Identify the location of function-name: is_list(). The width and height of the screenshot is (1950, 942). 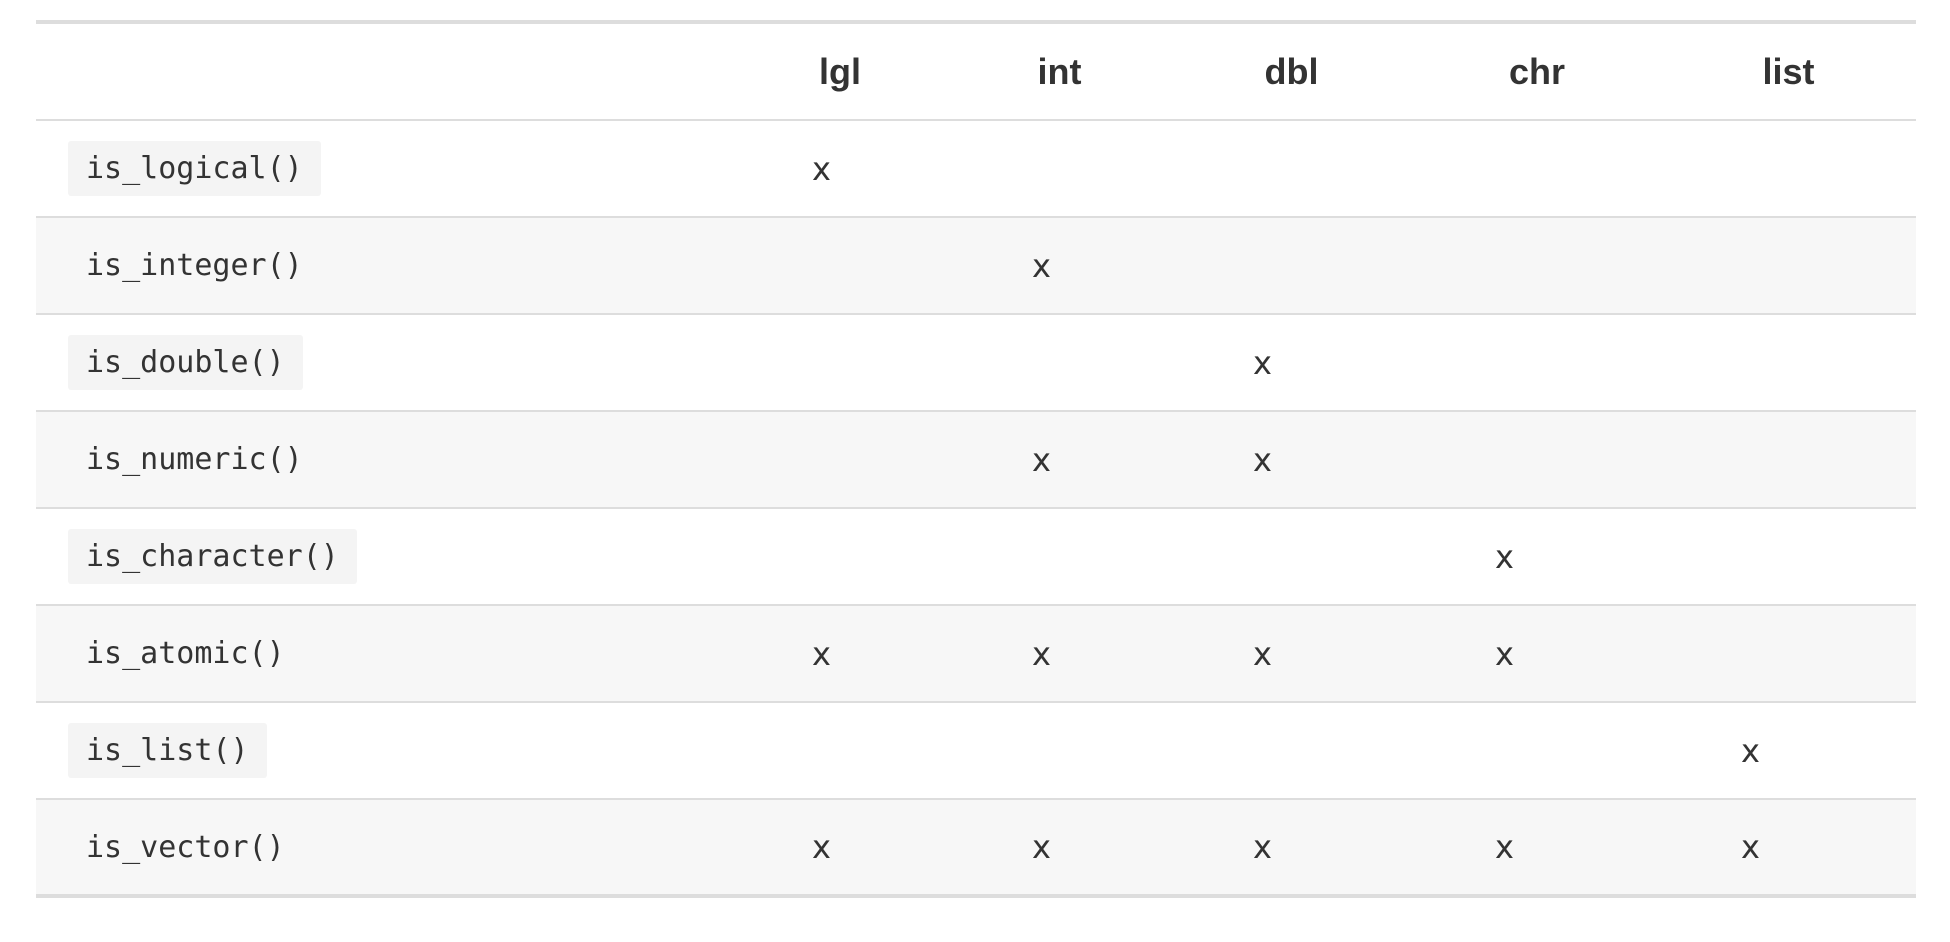
(167, 750).